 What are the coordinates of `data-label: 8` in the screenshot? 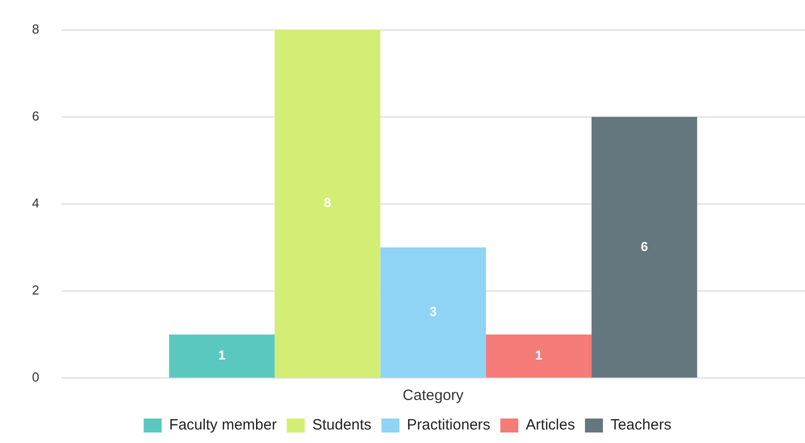 It's located at (328, 202).